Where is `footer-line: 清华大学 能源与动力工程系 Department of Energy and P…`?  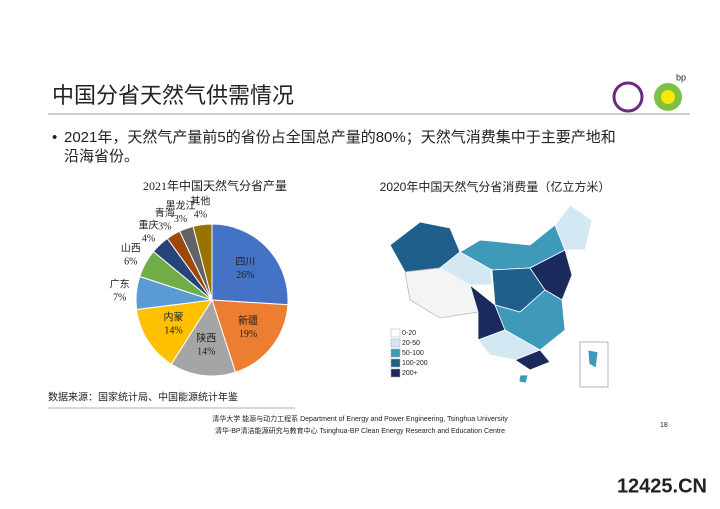
footer-line: 清华大学 能源与动力工程系 Department of Energy and P… is located at coordinates (360, 418).